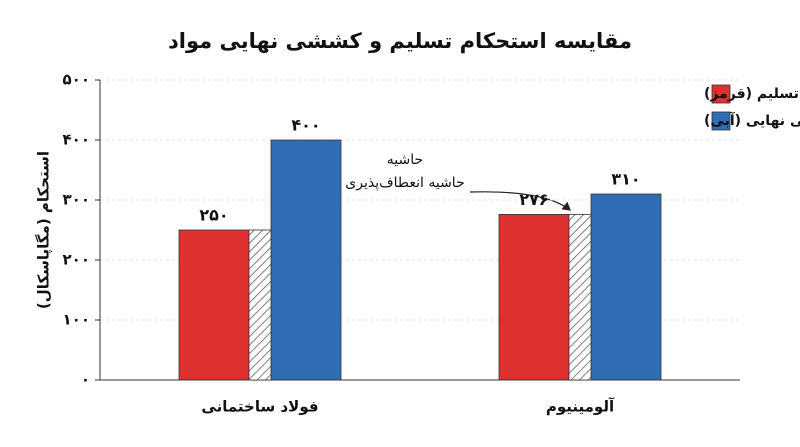 The height and width of the screenshot is (447, 800). I want to click on x-tick-label: آلومینیوم, so click(580, 407).